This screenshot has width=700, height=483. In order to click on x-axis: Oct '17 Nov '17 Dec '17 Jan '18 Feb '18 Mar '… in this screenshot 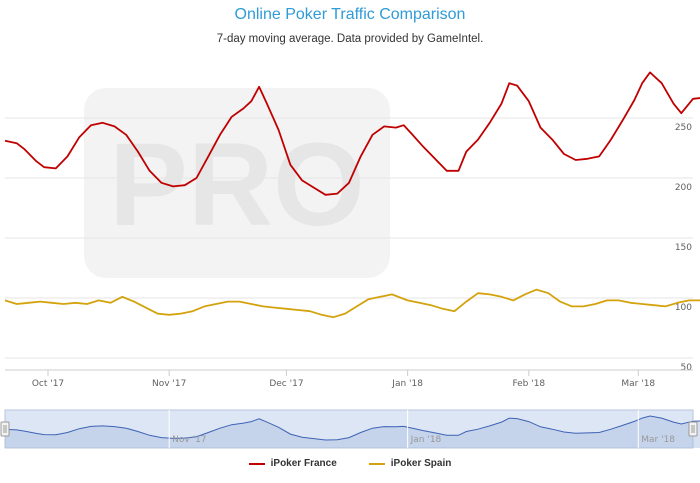, I will do `click(349, 379)`.